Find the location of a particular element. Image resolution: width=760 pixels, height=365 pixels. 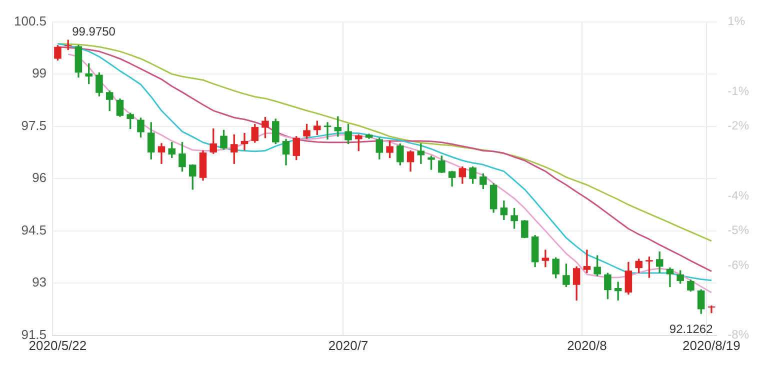

annotation: 92.1262 is located at coordinates (691, 329).